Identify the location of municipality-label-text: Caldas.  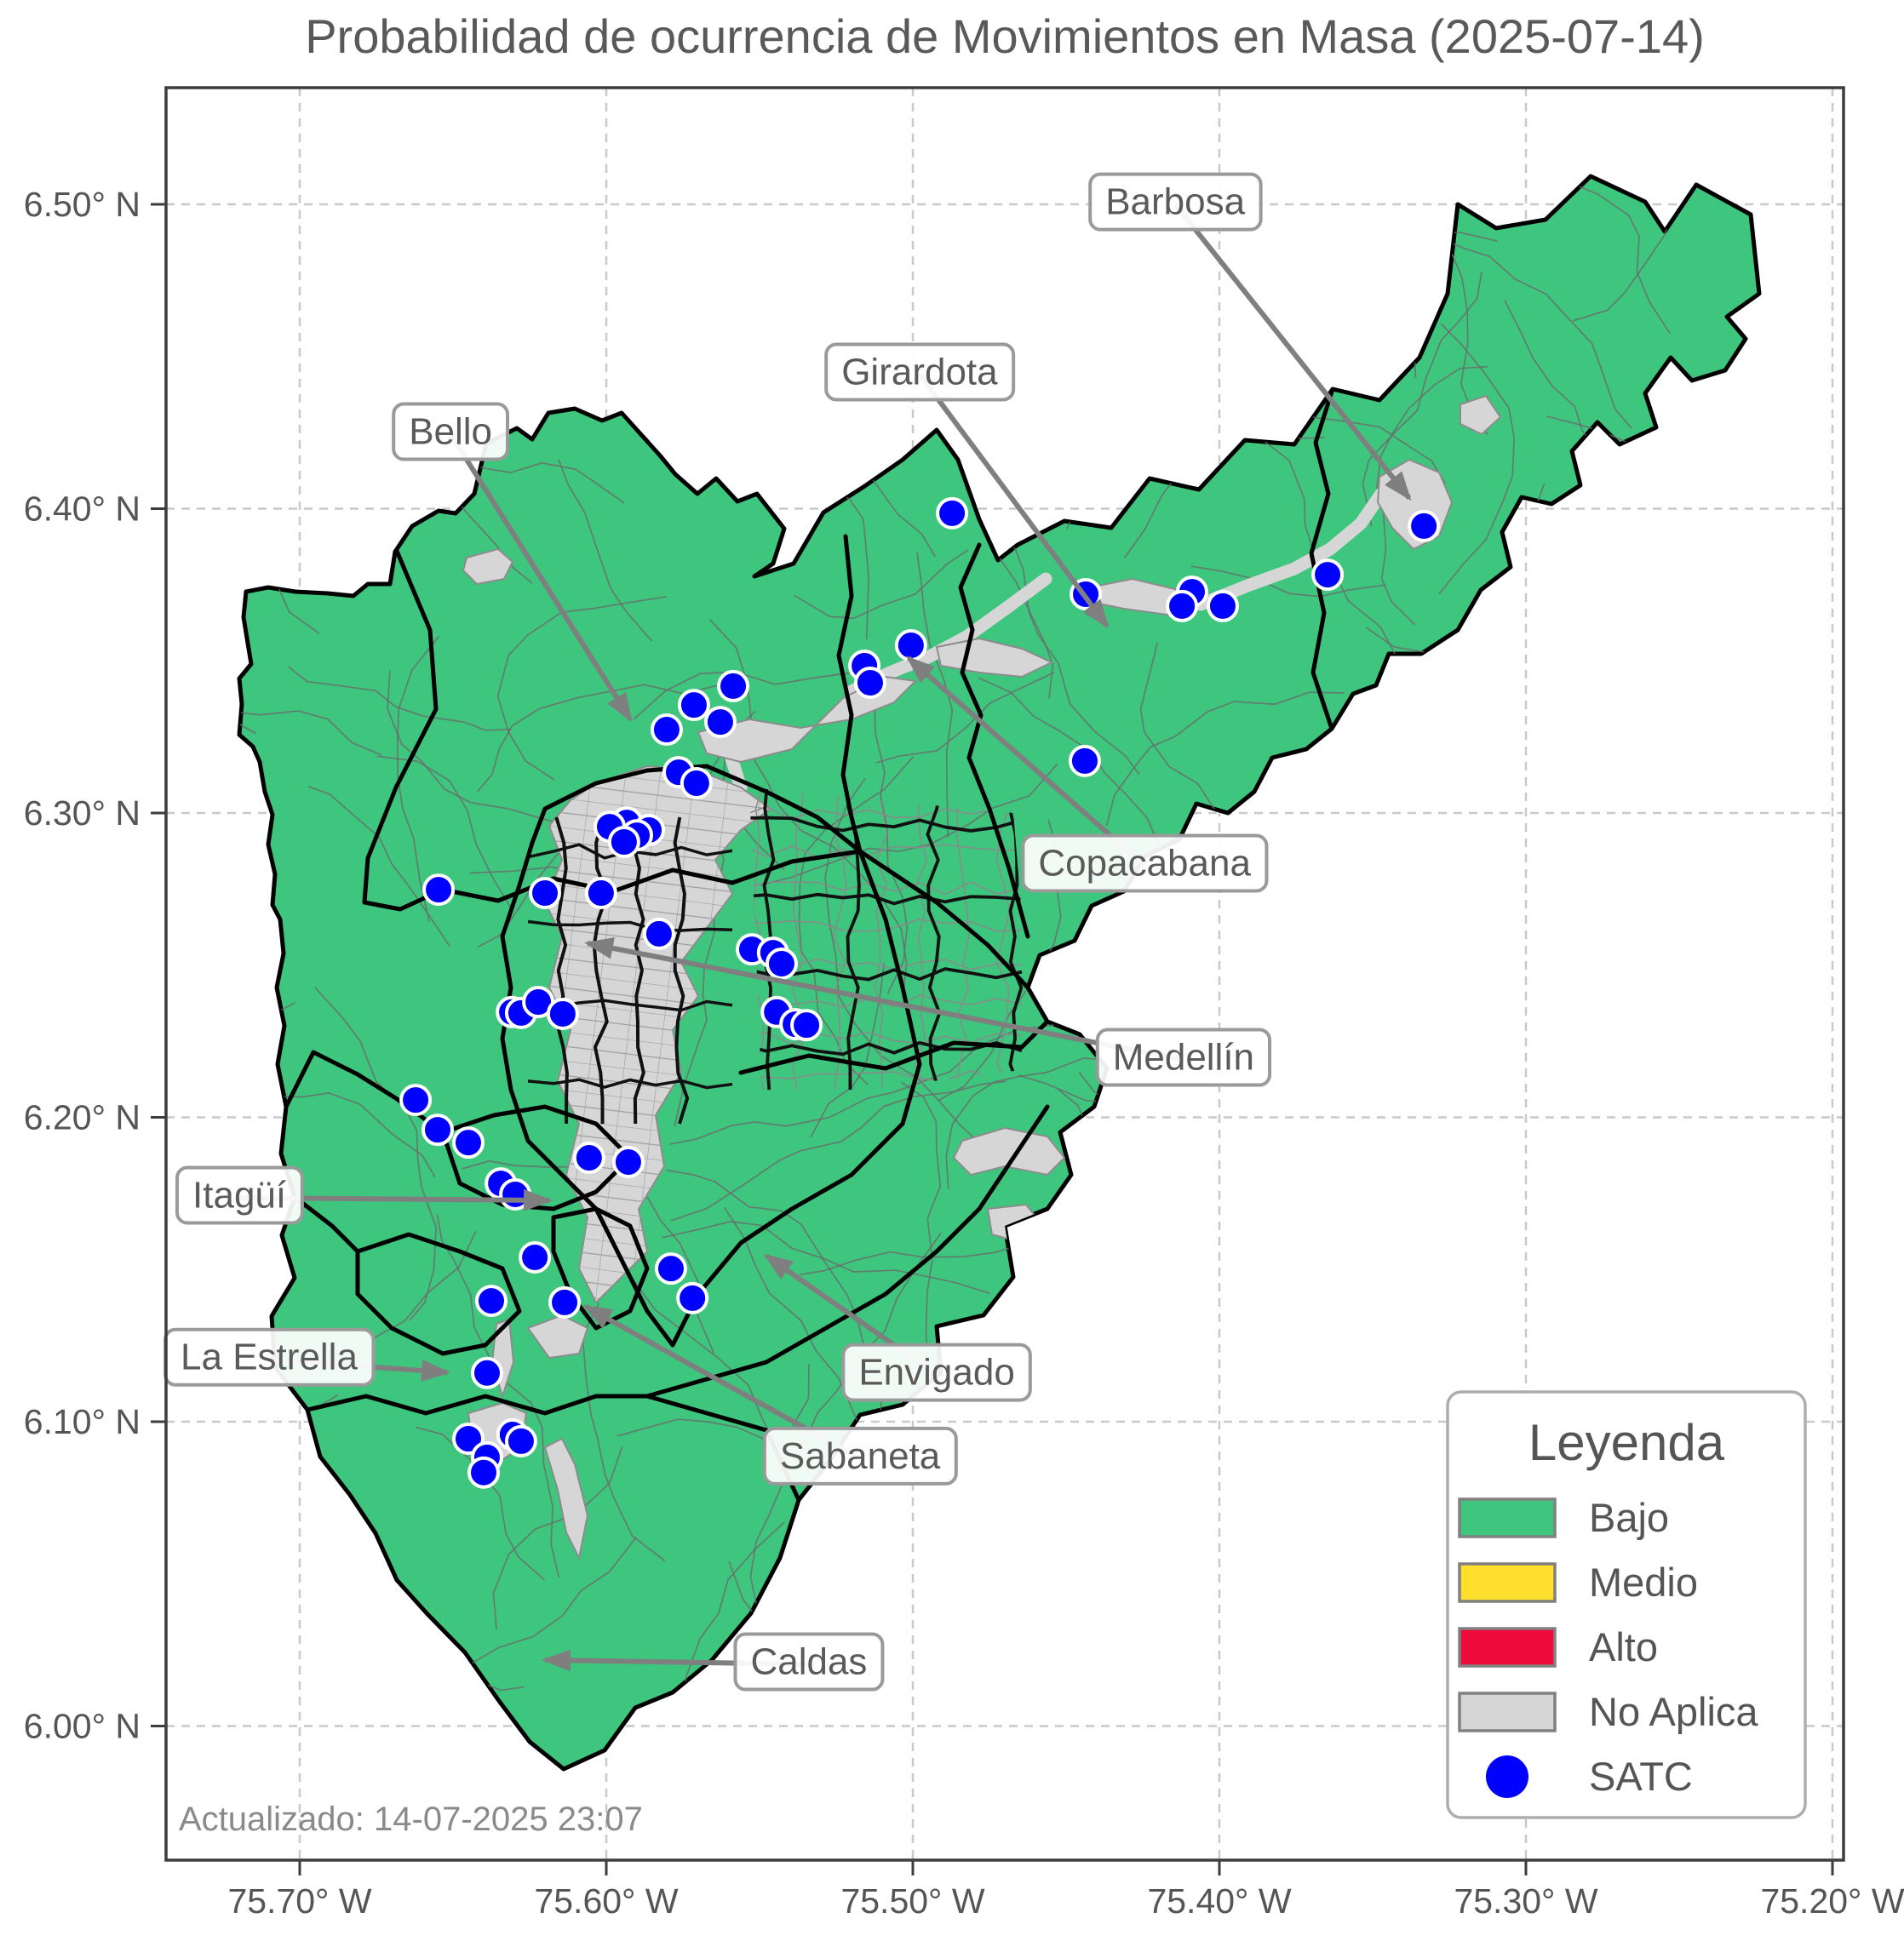
(808, 1662).